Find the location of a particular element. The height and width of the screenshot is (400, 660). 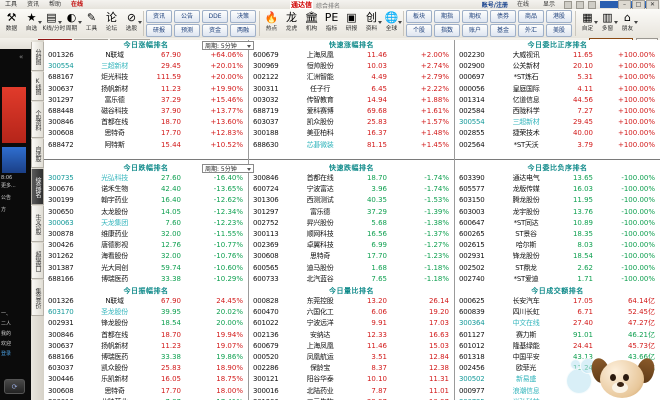

table-row: 601127 赛力斯 91.01 46.21亿 is located at coordinates (557, 335).